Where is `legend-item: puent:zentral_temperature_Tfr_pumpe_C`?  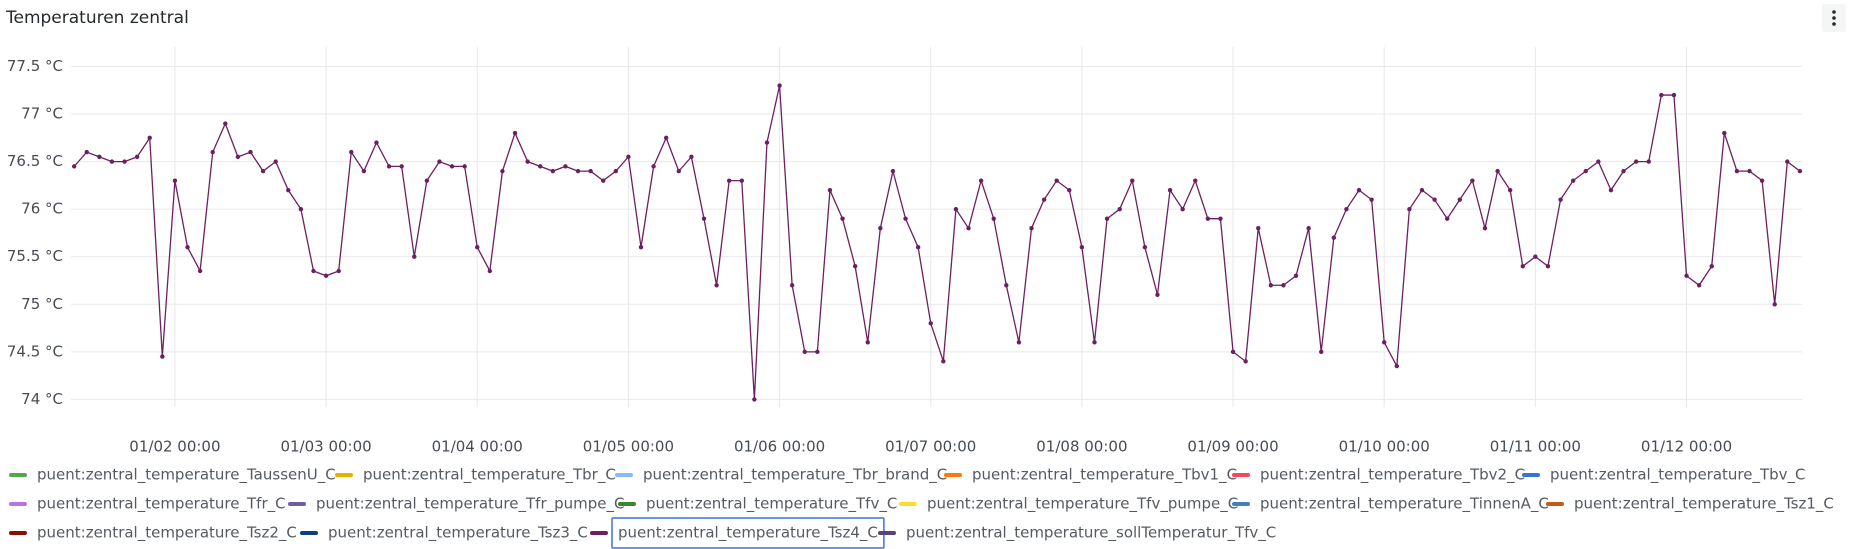
legend-item: puent:zentral_temperature_Tfr_pumpe_C is located at coordinates (456, 504).